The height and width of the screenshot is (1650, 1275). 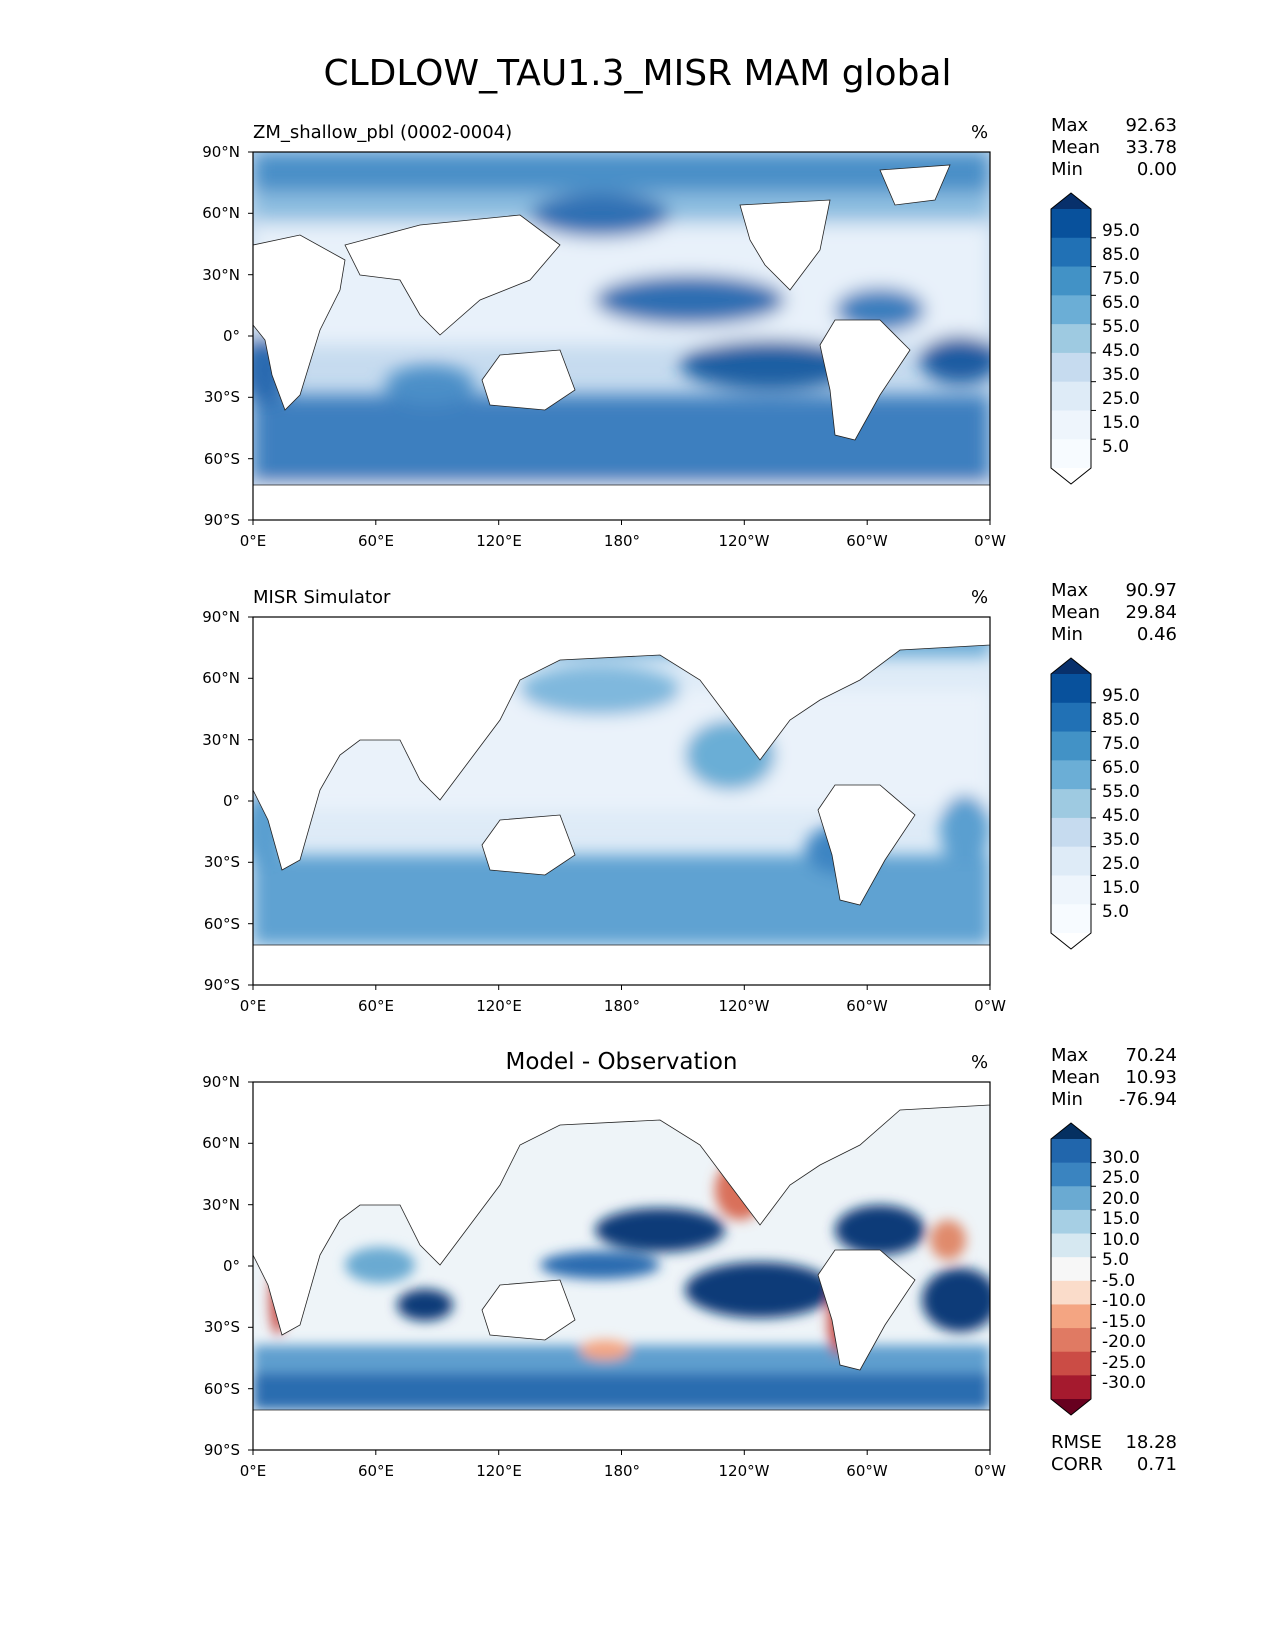 What do you see at coordinates (221, 985) in the screenshot?
I see `panel2-lat-tick: 90°S` at bounding box center [221, 985].